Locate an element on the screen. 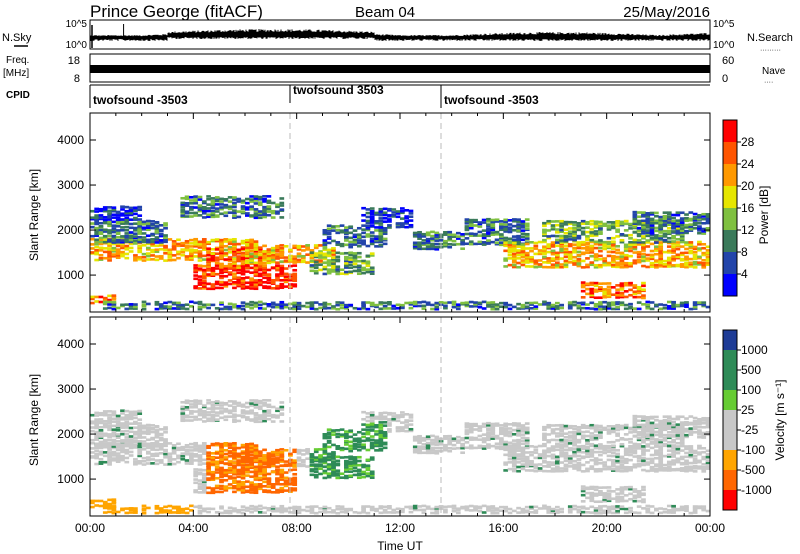  colorbar-block is located at coordinates (730, 219).